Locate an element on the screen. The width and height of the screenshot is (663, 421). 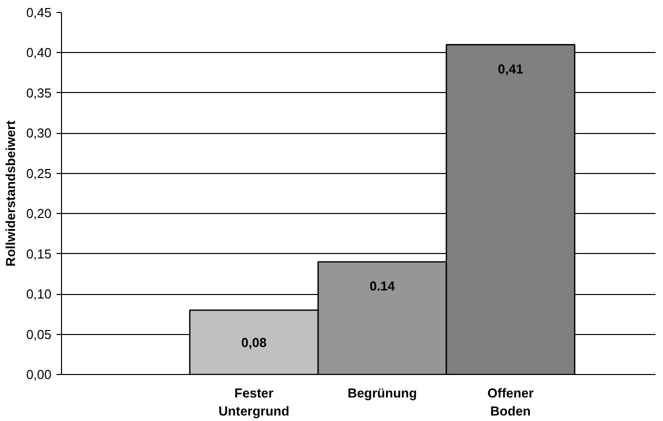
y-tick-label: 0,25 is located at coordinates (39, 173).